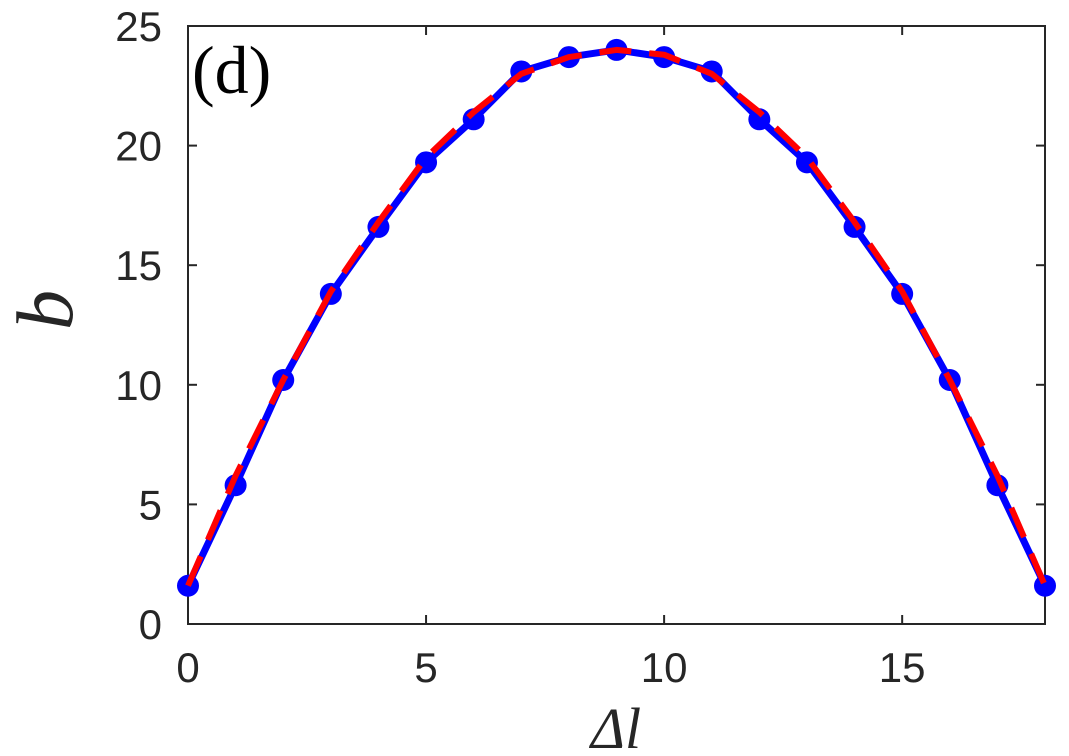  Describe the element at coordinates (231, 70) in the screenshot. I see `panel-label: (d)` at that location.